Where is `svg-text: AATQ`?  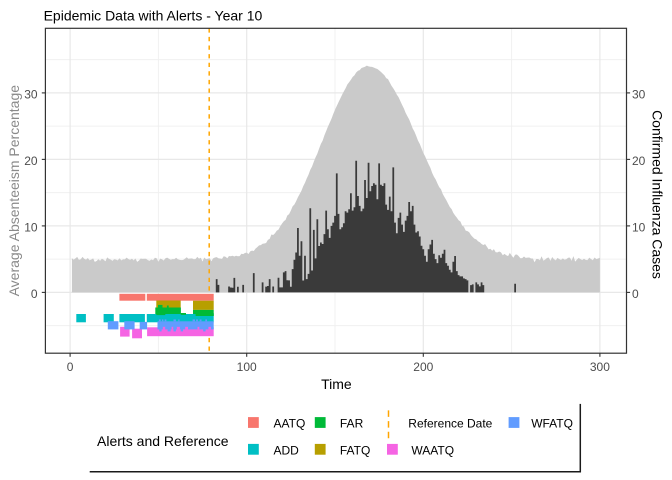
svg-text: AATQ is located at coordinates (290, 424).